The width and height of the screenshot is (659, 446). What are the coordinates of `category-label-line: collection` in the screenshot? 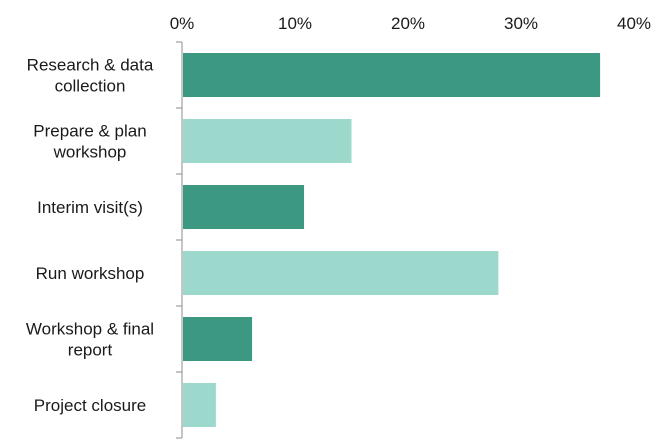 It's located at (90, 86).